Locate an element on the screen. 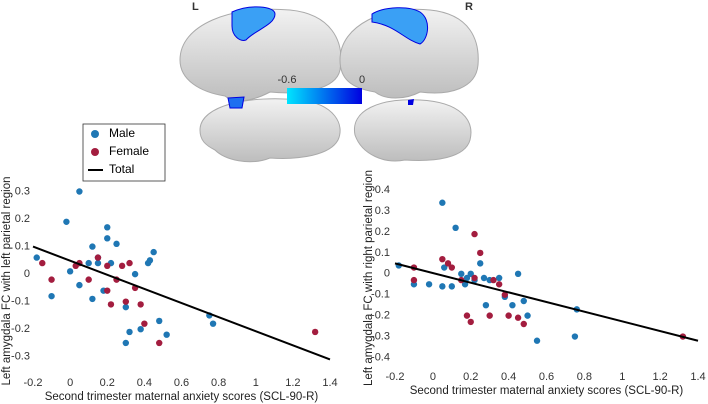  colorbar-tick-label: 0 is located at coordinates (362, 80).